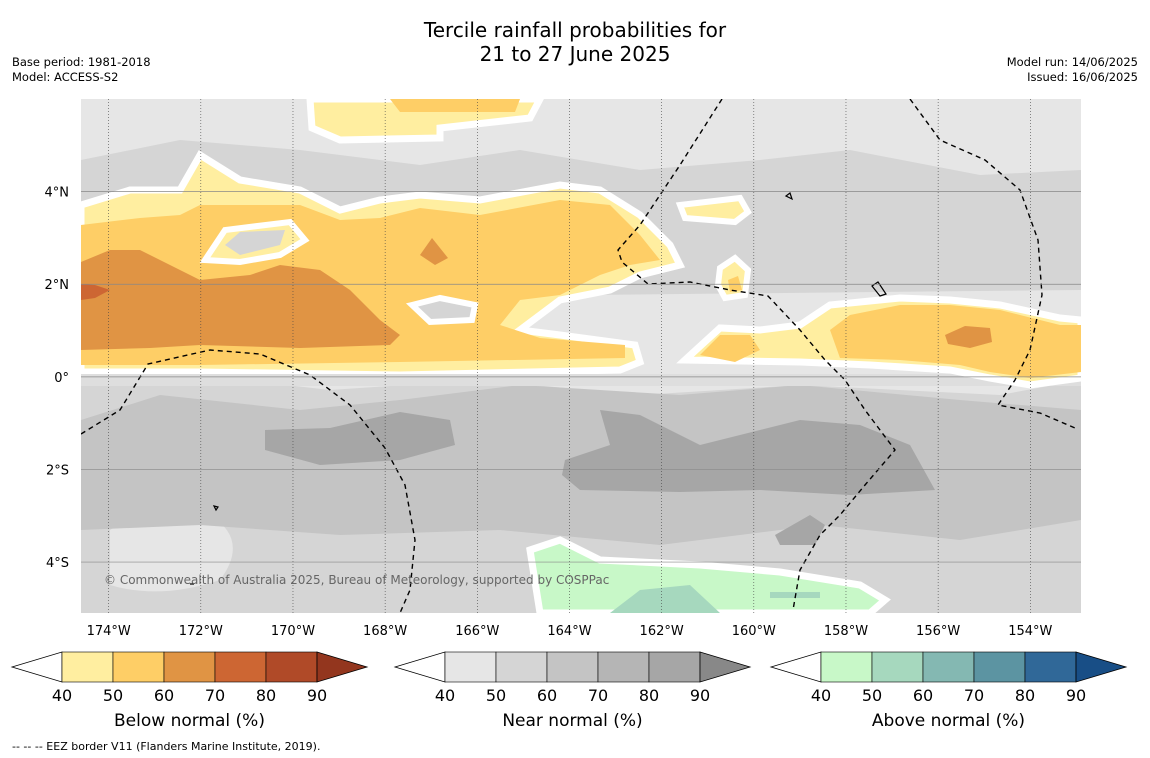 The width and height of the screenshot is (1150, 758). Describe the element at coordinates (81, 62) in the screenshot. I see `base-period: Base period: 1981-2018` at that location.